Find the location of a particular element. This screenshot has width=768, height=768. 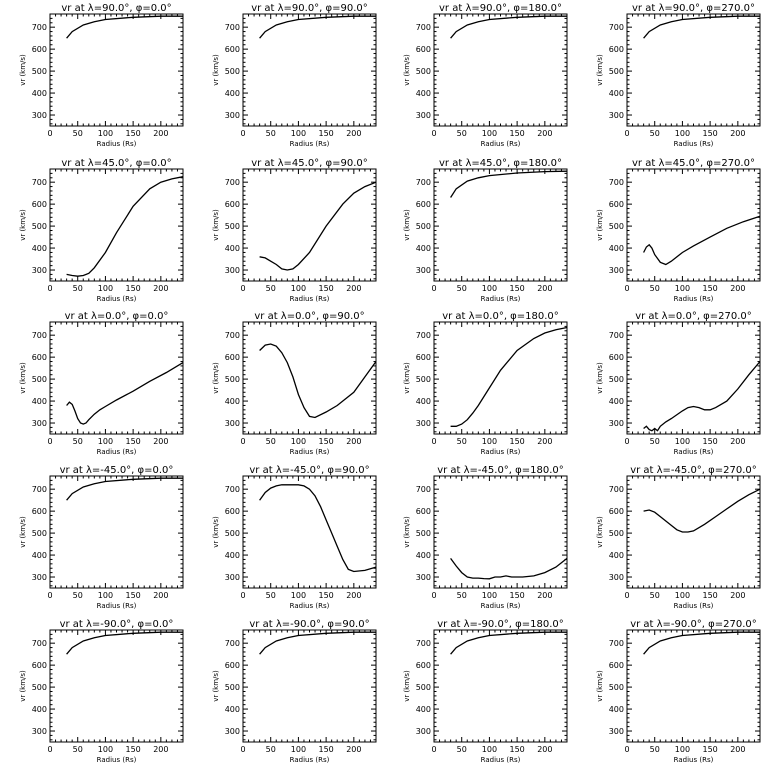

chart-title: vr at λ=-45.0°, φ=270.0° is located at coordinates (693, 470).